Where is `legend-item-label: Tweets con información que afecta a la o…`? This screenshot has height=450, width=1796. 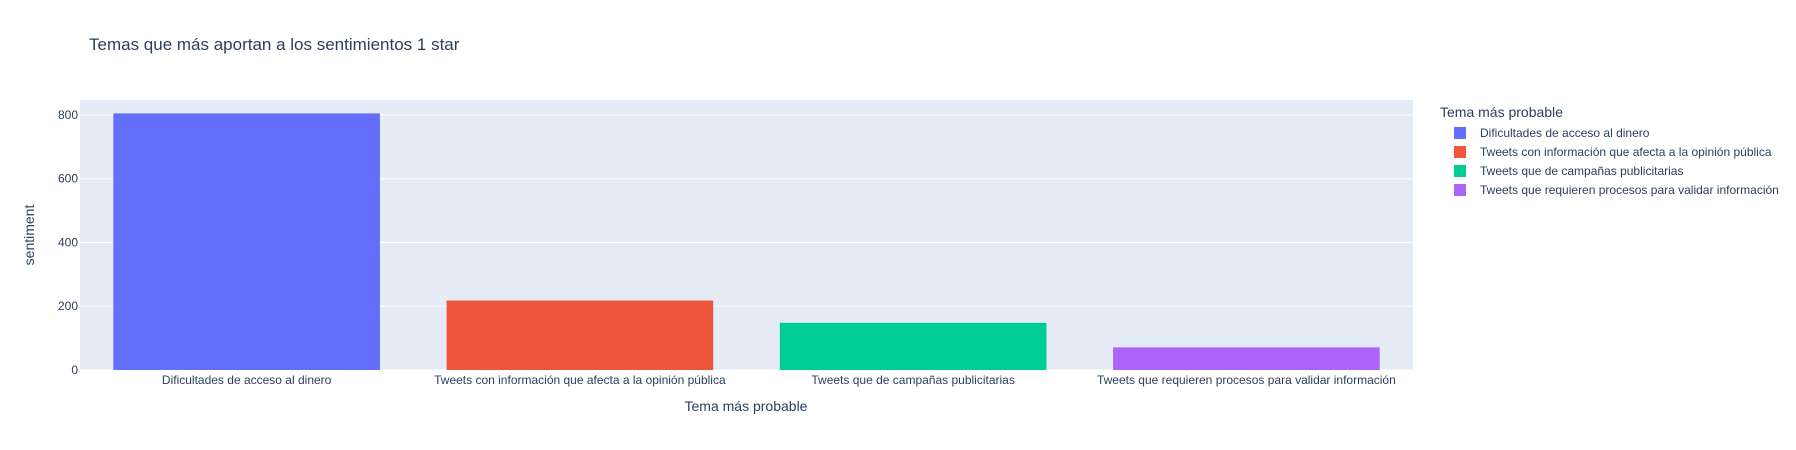
legend-item-label: Tweets con información que afecta a la o… is located at coordinates (1626, 152).